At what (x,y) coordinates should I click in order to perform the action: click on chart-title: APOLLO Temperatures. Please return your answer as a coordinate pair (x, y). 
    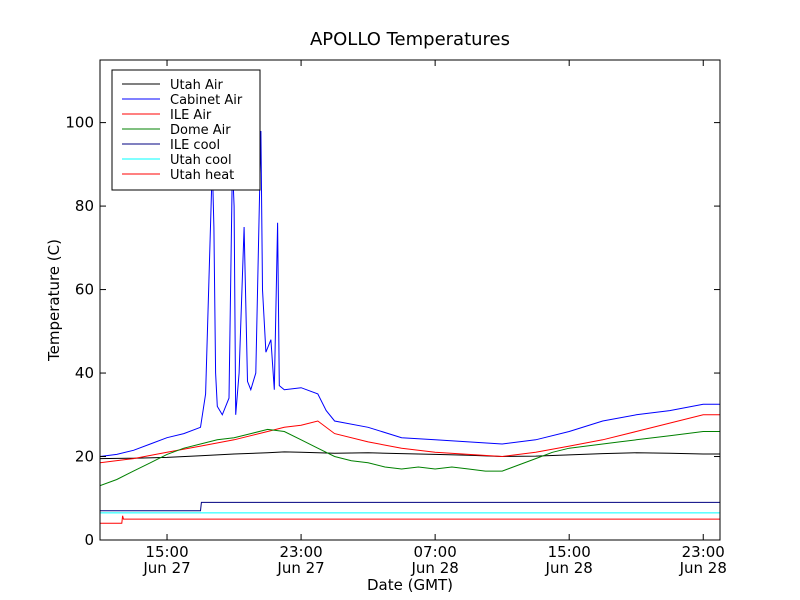
    Looking at the image, I should click on (410, 39).